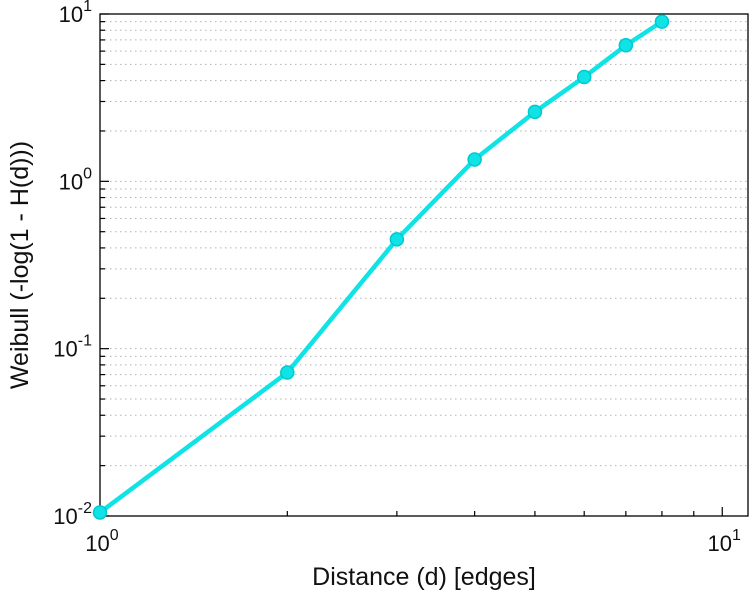 This screenshot has height=600, width=756. Describe the element at coordinates (424, 577) in the screenshot. I see `x-axis-label: Distance (d) [edges]` at that location.